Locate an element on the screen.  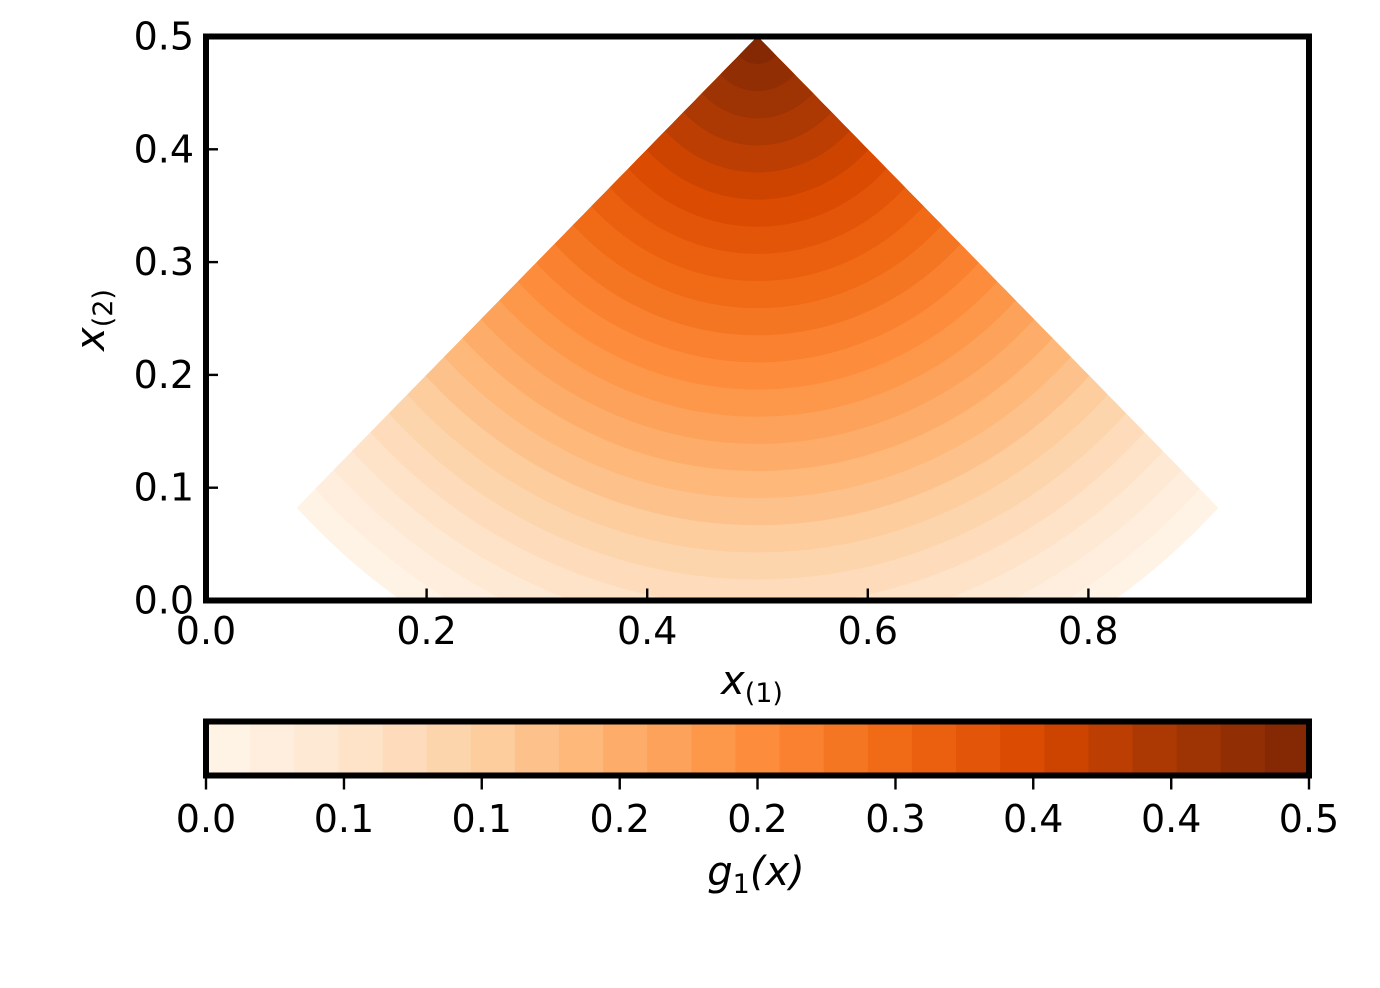
x-tick-label-1: 0.2 is located at coordinates (426, 631).